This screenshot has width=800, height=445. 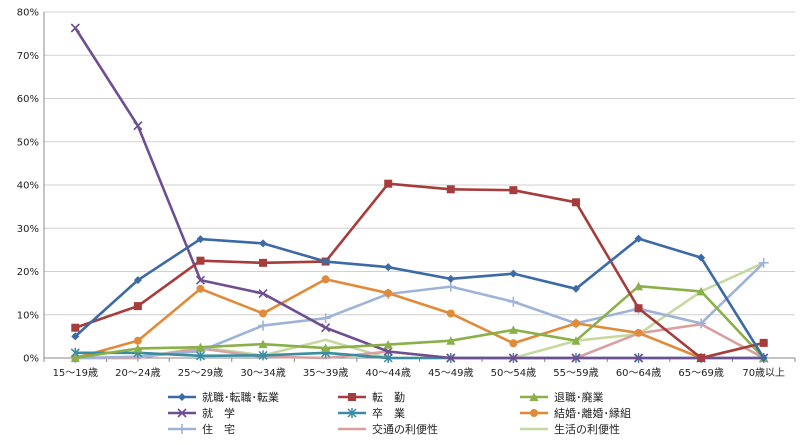 I want to click on legend-label: 卒 業, so click(x=388, y=413).